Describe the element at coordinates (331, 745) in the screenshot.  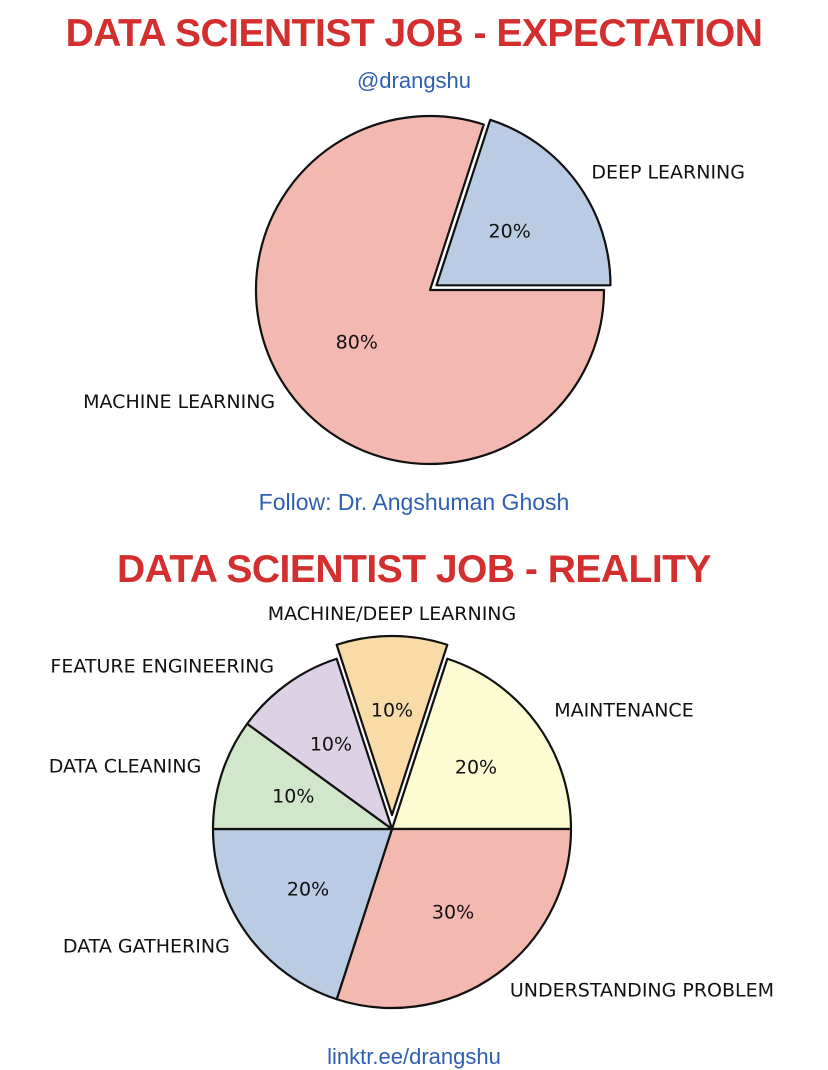
I see `pct-label-feature-engineering: 10%` at that location.